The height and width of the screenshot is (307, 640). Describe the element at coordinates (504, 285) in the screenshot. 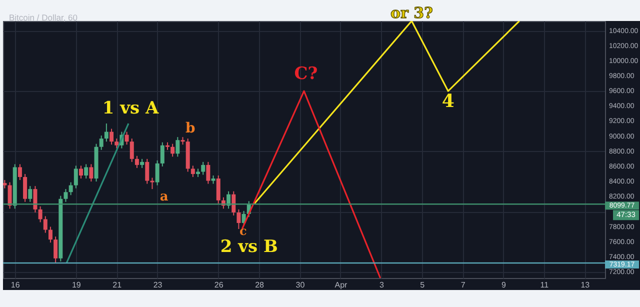

I see `x-tick-label: 9` at that location.